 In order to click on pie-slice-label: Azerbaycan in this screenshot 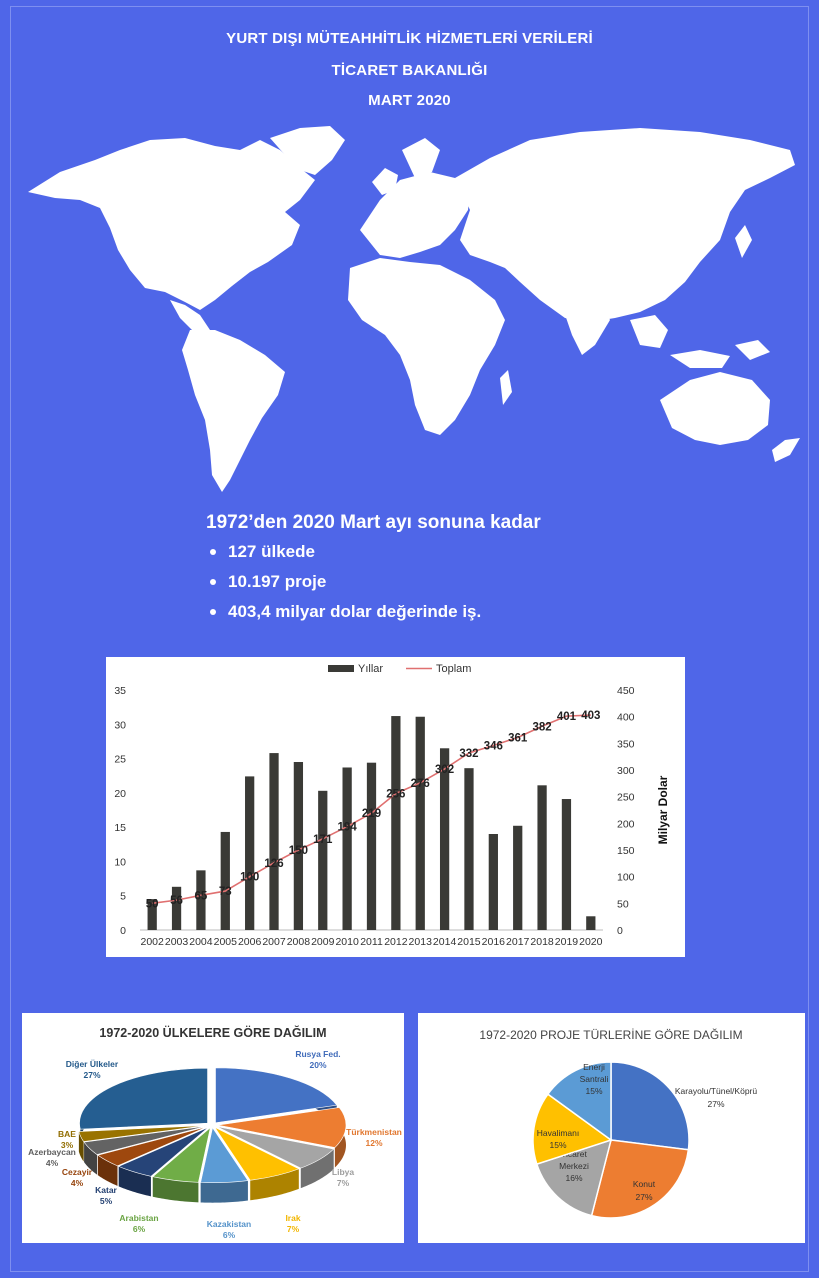, I will do `click(52, 1152)`.